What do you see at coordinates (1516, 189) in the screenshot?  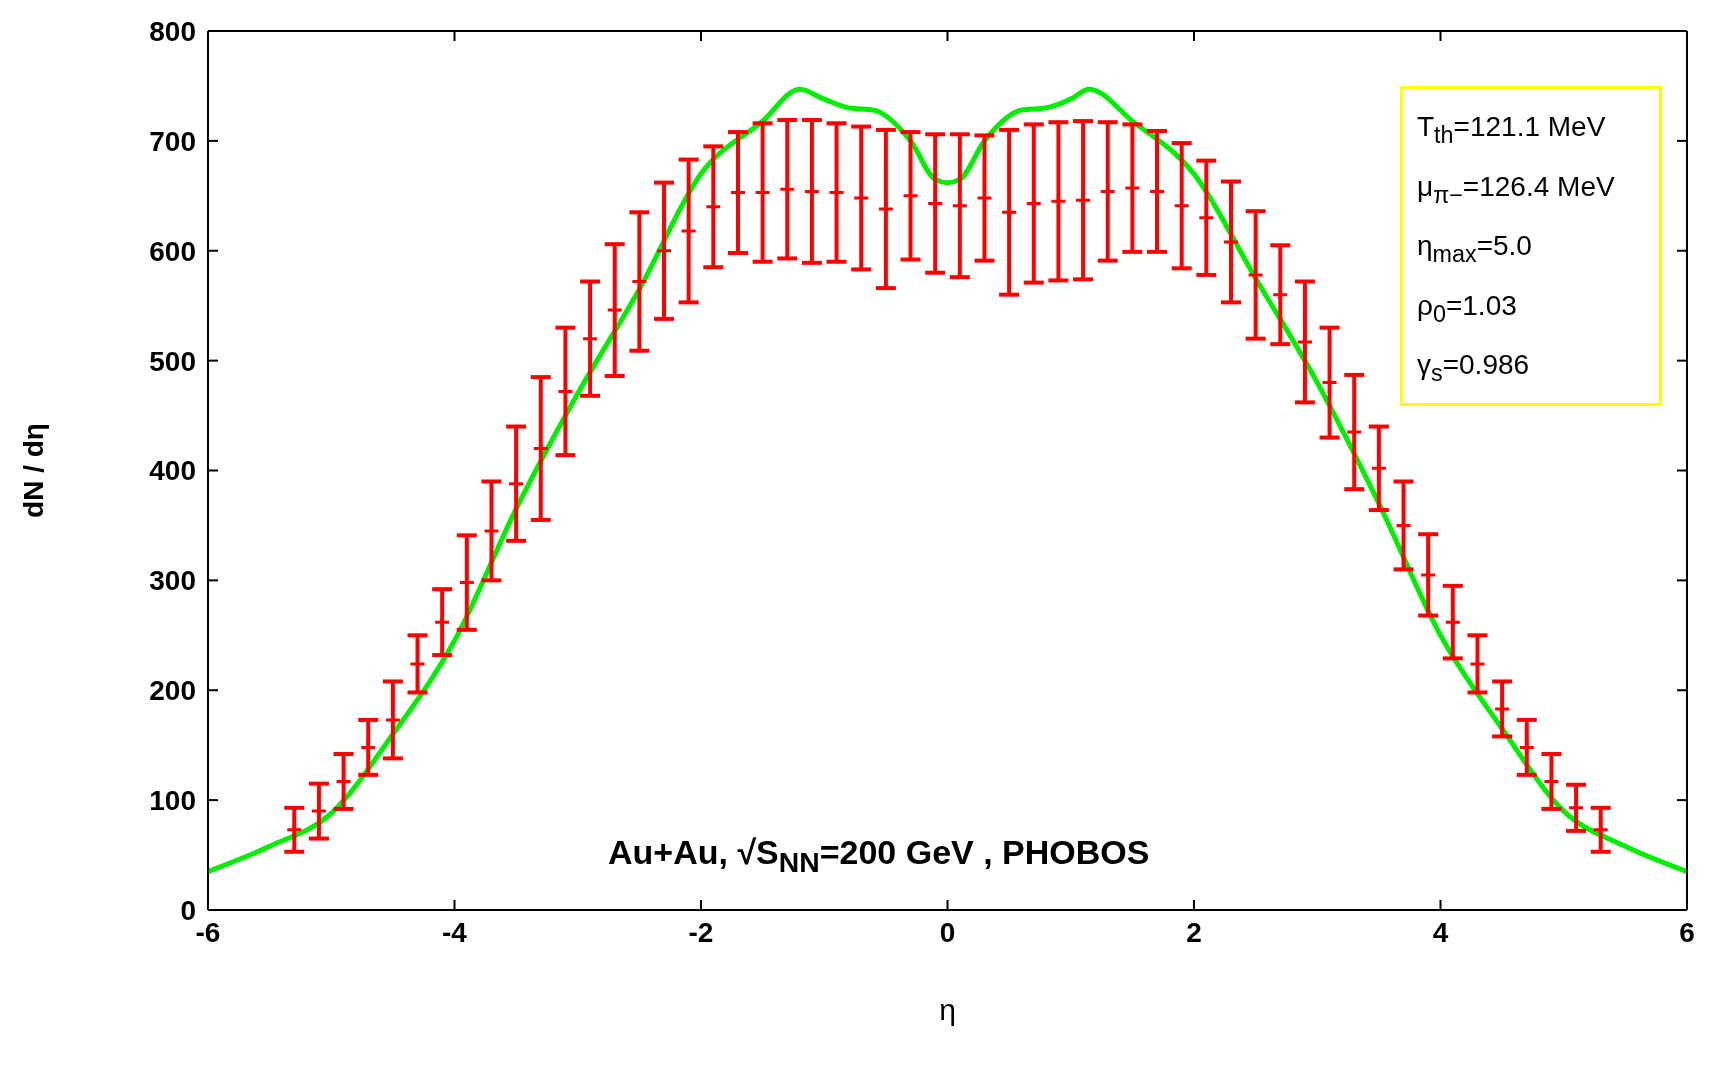 I see `annotation: μ$_{π−}$=126.4 MeV` at bounding box center [1516, 189].